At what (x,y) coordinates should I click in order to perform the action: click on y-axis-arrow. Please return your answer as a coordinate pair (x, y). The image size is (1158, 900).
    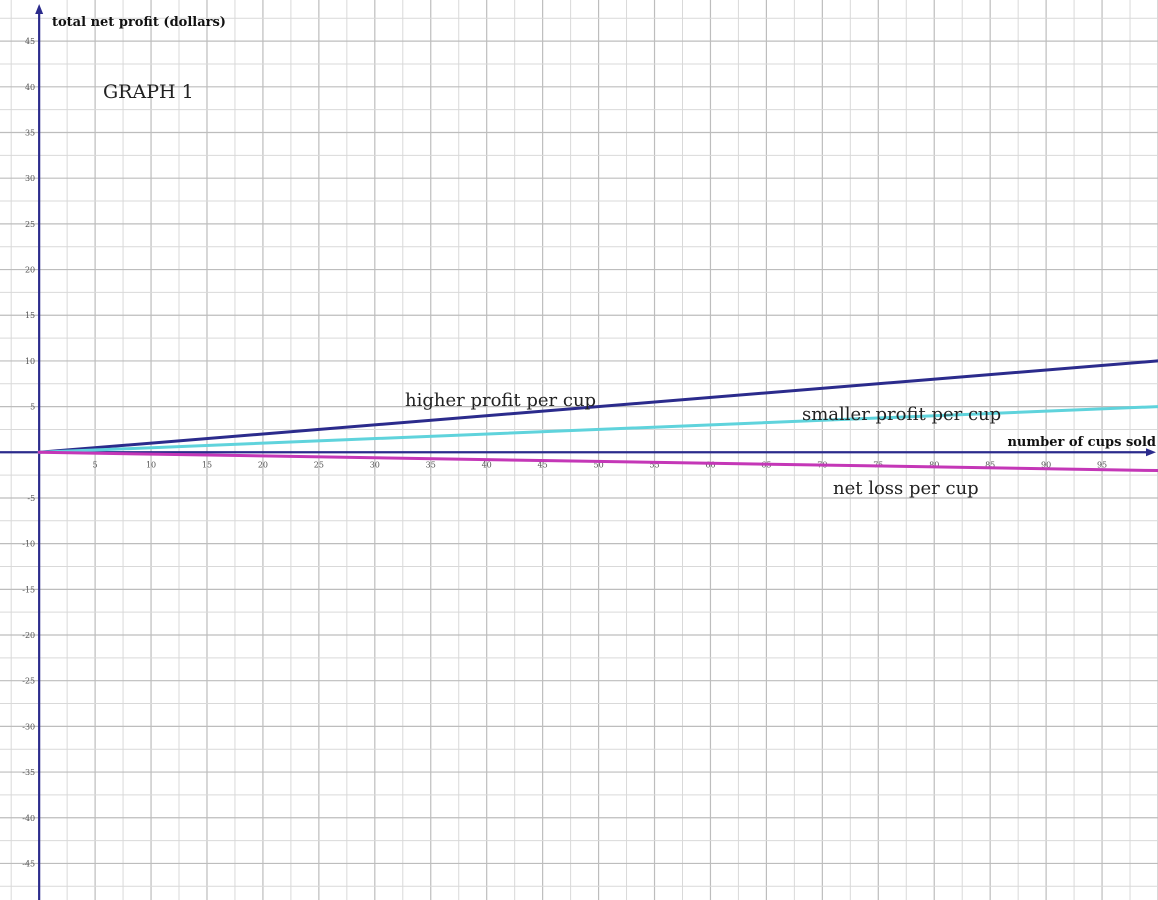
    Looking at the image, I should click on (39, 9).